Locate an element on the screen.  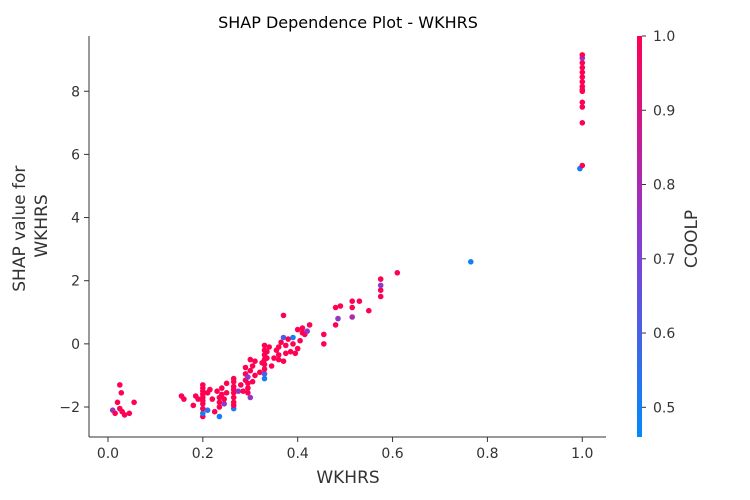
y-tick-label: 4 is located at coordinates (75, 219).